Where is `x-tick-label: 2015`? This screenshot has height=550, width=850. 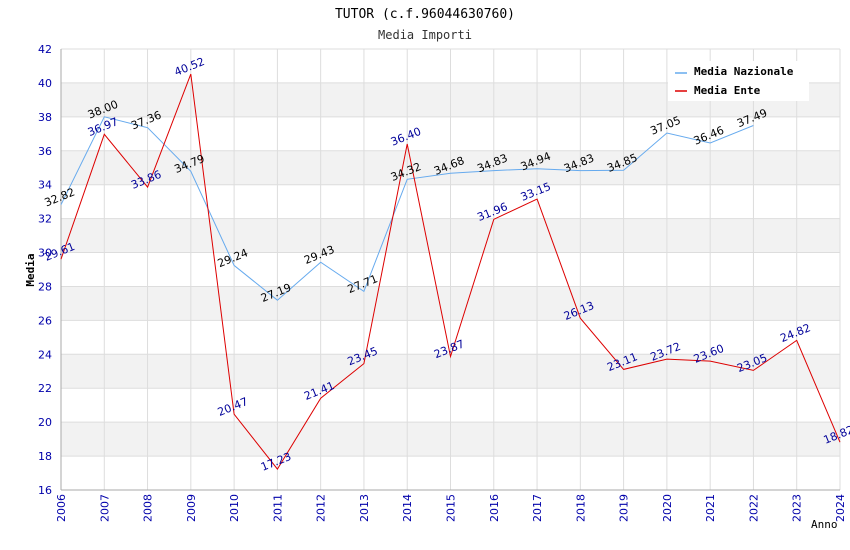
x-tick-label: 2015 is located at coordinates (451, 508).